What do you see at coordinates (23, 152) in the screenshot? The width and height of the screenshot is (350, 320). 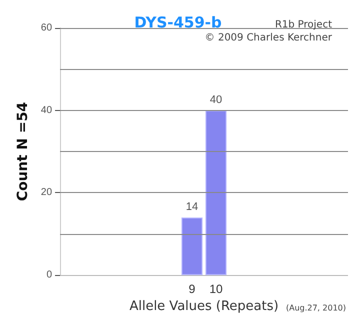 I see `y-axis-title: Count N =54` at bounding box center [23, 152].